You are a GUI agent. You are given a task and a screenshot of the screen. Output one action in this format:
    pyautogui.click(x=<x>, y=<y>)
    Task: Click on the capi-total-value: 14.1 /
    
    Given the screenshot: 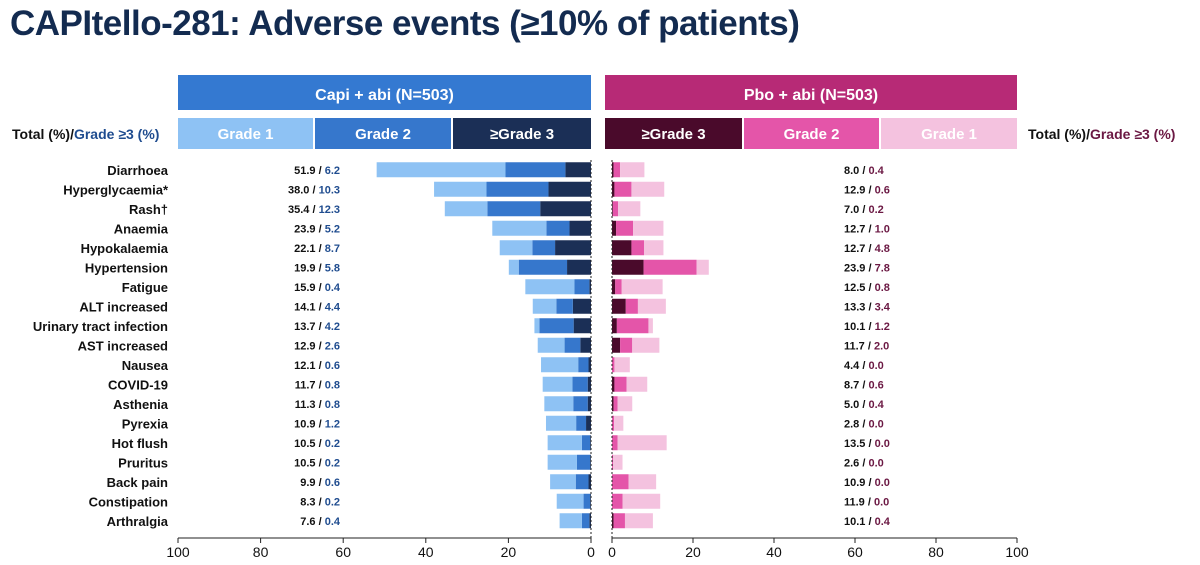 What is the action you would take?
    pyautogui.click(x=309, y=307)
    